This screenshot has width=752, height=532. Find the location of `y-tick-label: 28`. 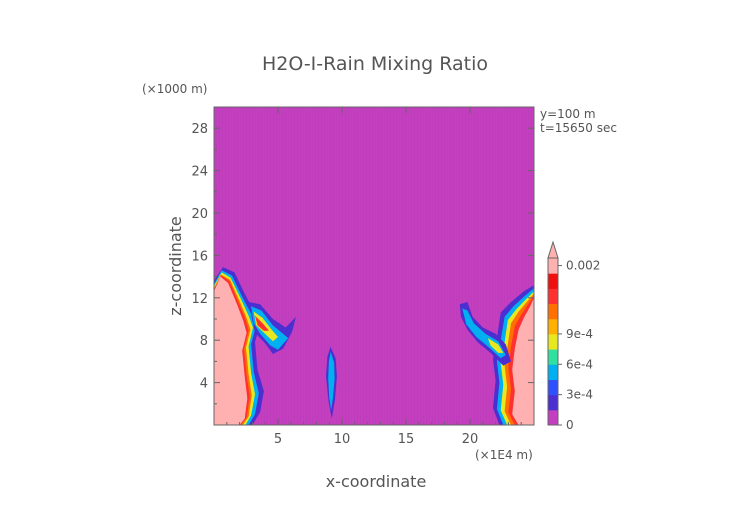

y-tick-label: 28 is located at coordinates (199, 129).